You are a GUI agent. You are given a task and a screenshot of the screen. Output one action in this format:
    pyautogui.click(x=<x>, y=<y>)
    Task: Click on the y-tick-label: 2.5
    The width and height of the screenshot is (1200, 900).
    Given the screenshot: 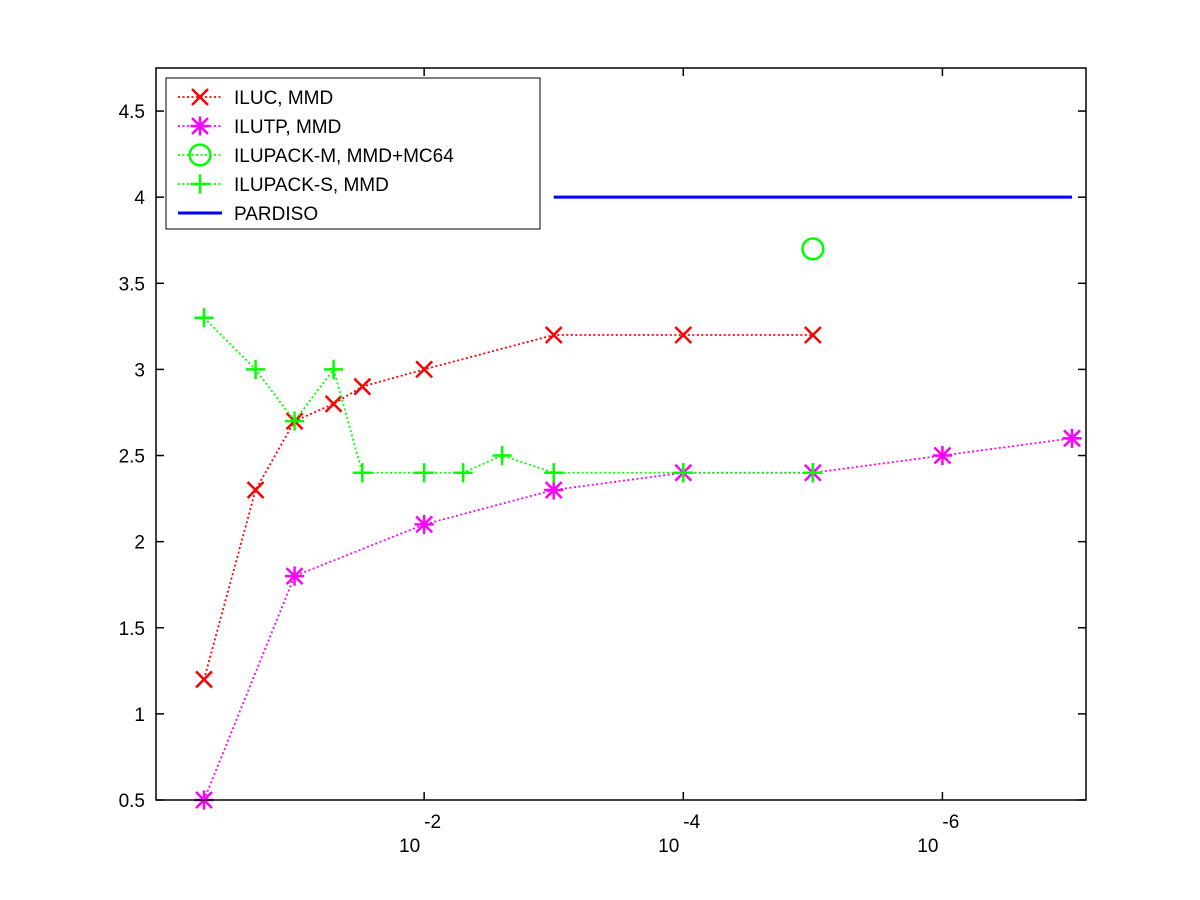 What is the action you would take?
    pyautogui.click(x=132, y=457)
    